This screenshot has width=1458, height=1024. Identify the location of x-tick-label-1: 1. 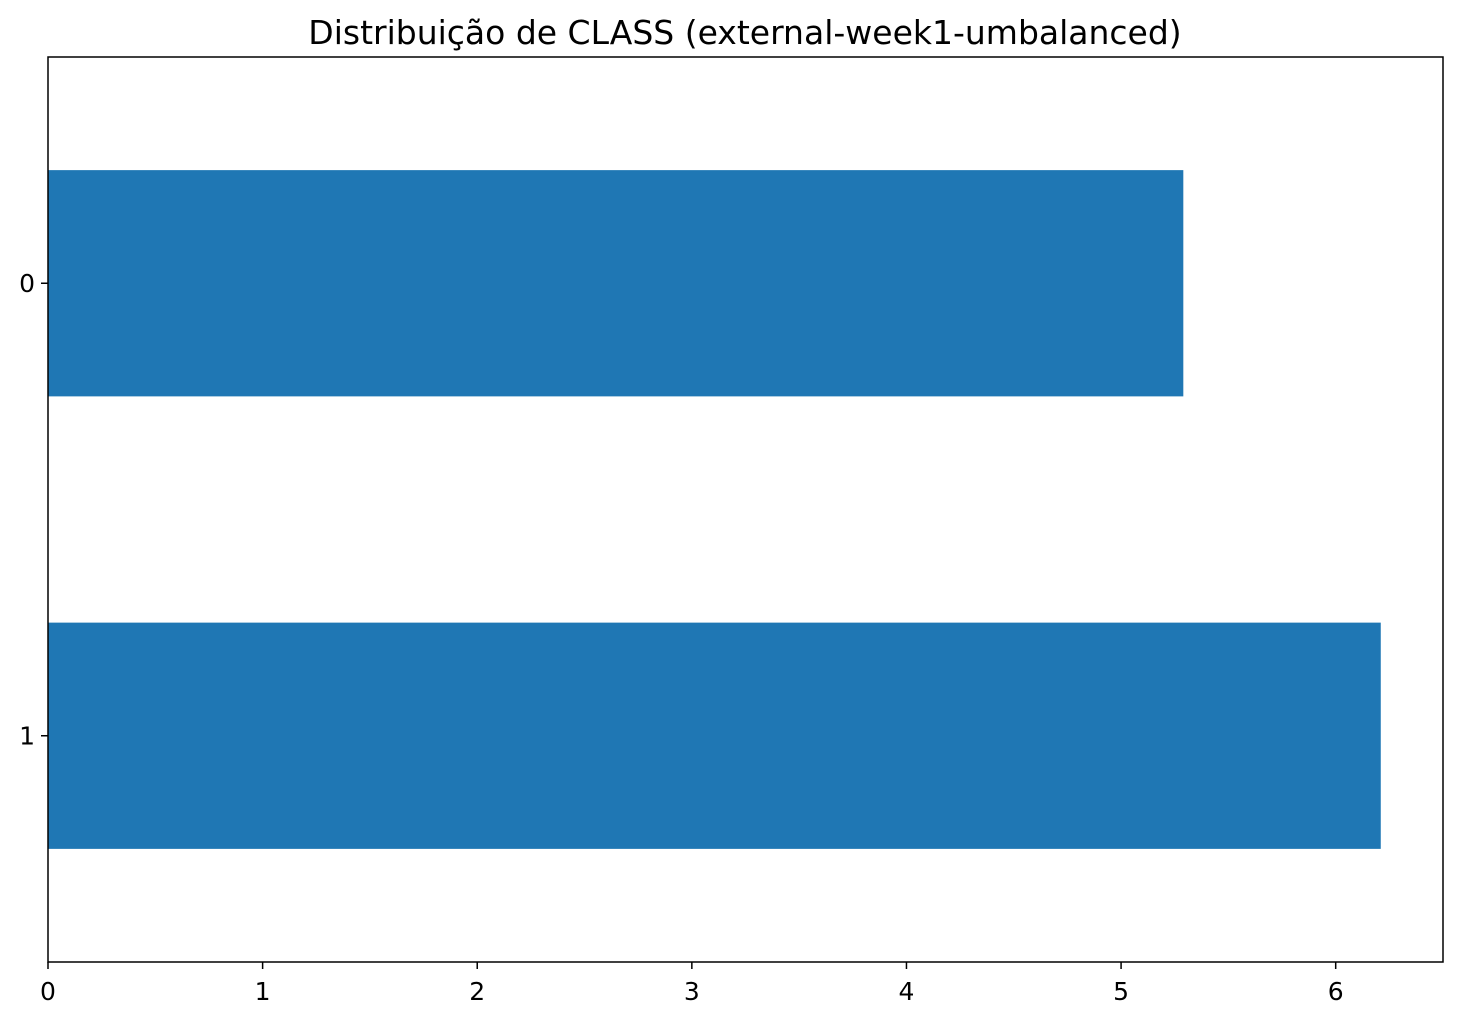
(263, 991).